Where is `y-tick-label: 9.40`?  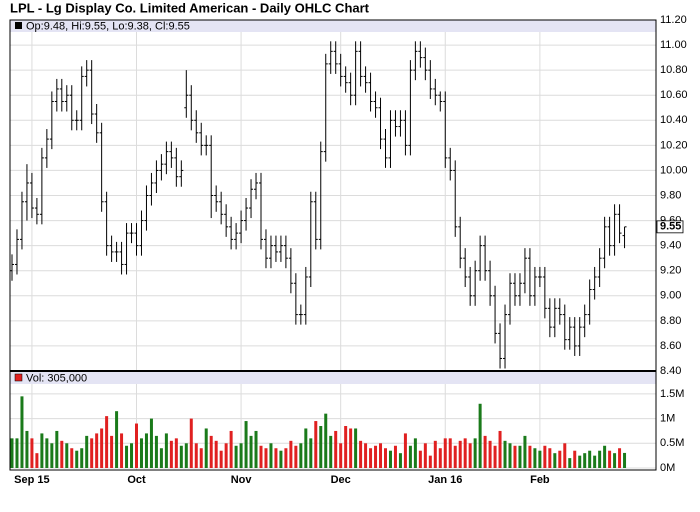 y-tick-label: 9.40 is located at coordinates (670, 246).